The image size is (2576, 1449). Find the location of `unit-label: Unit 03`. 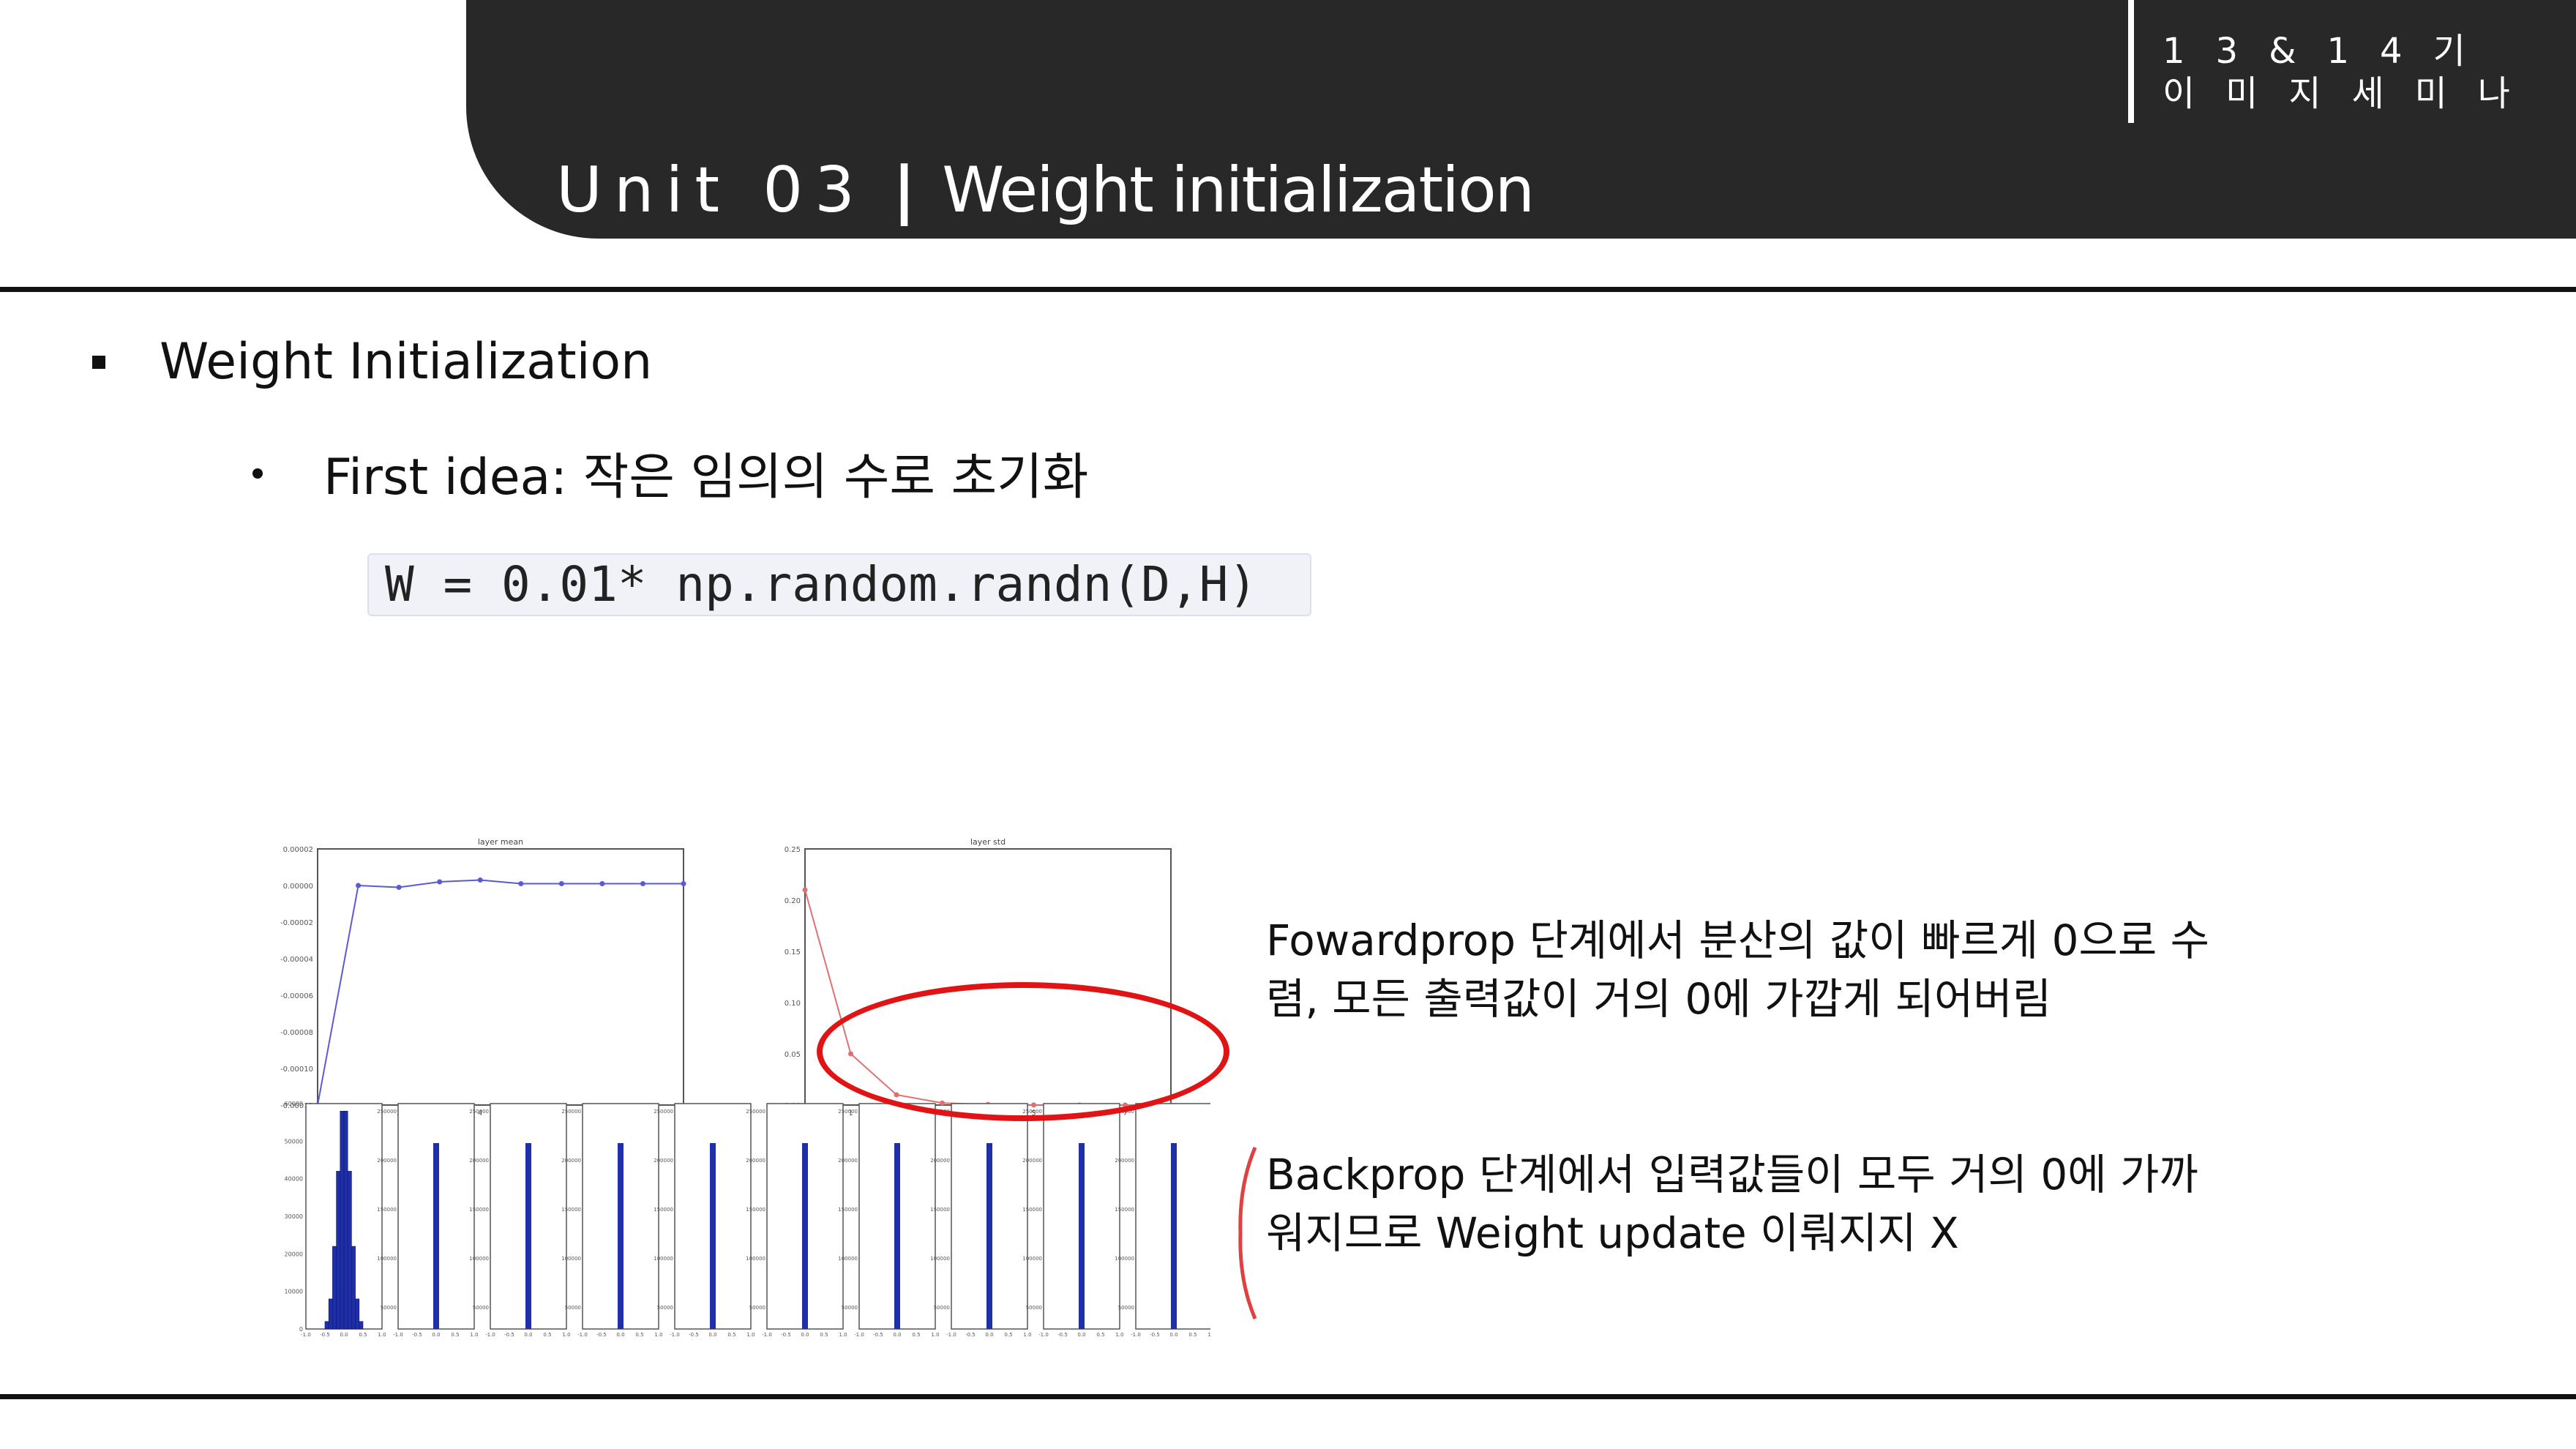

unit-label: Unit 03 is located at coordinates (711, 190).